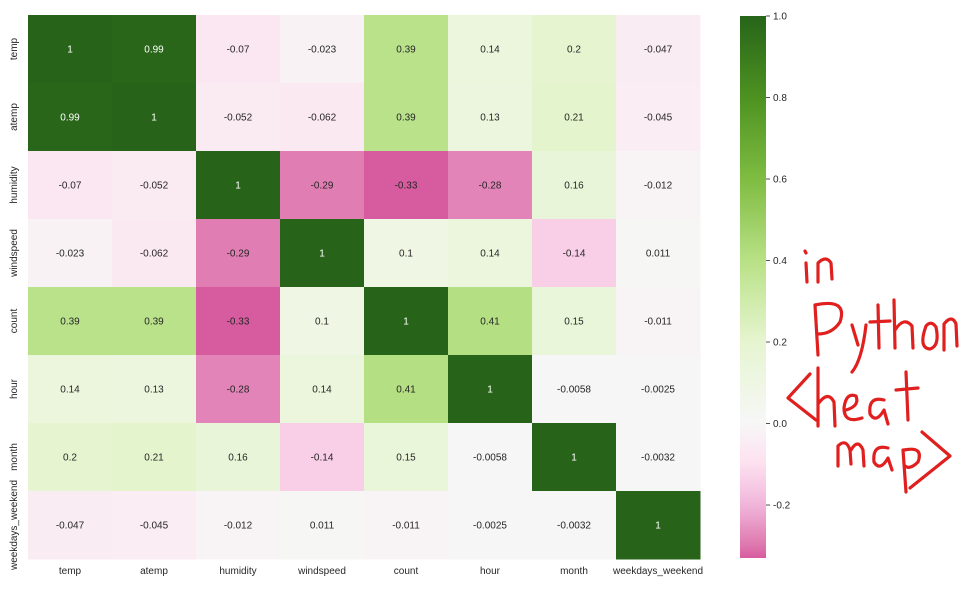 This screenshot has height=589, width=980. I want to click on cell-value-label: 0.13, so click(154, 390).